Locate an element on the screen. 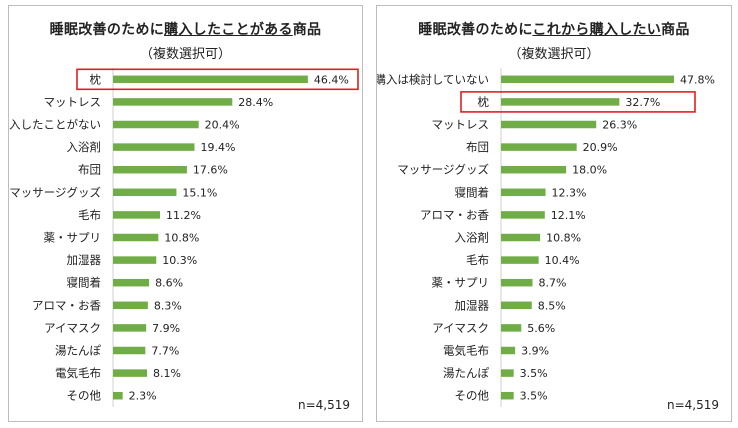 Image resolution: width=738 pixels, height=428 pixels. value-label: 8.1% is located at coordinates (167, 373).